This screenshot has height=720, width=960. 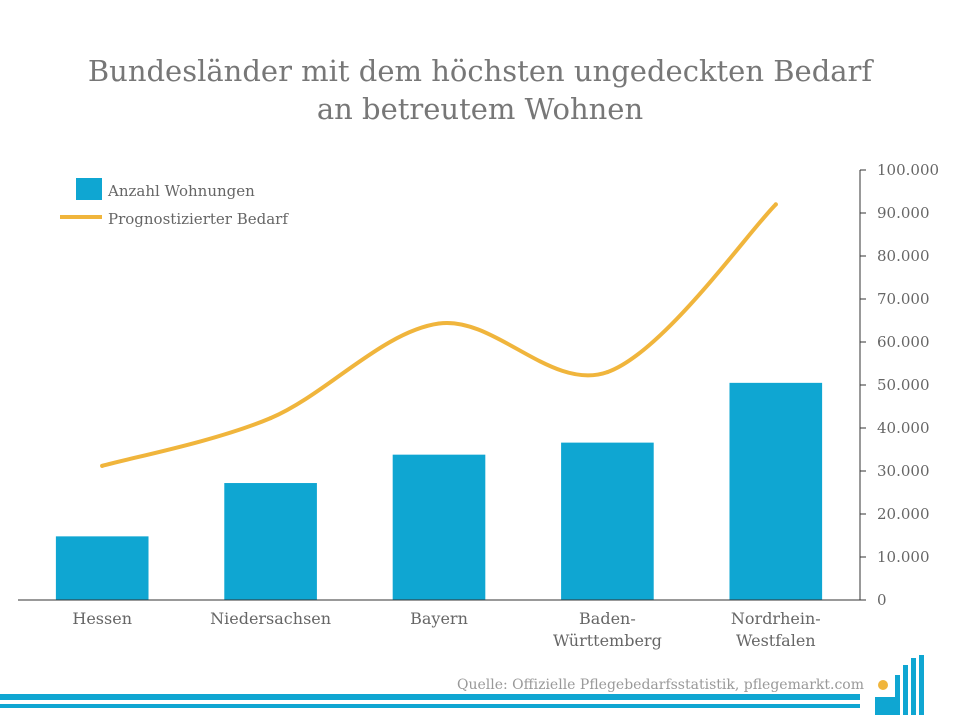 What do you see at coordinates (776, 629) in the screenshot?
I see `x-tick-label-4: Nordrhein-Westfalen` at bounding box center [776, 629].